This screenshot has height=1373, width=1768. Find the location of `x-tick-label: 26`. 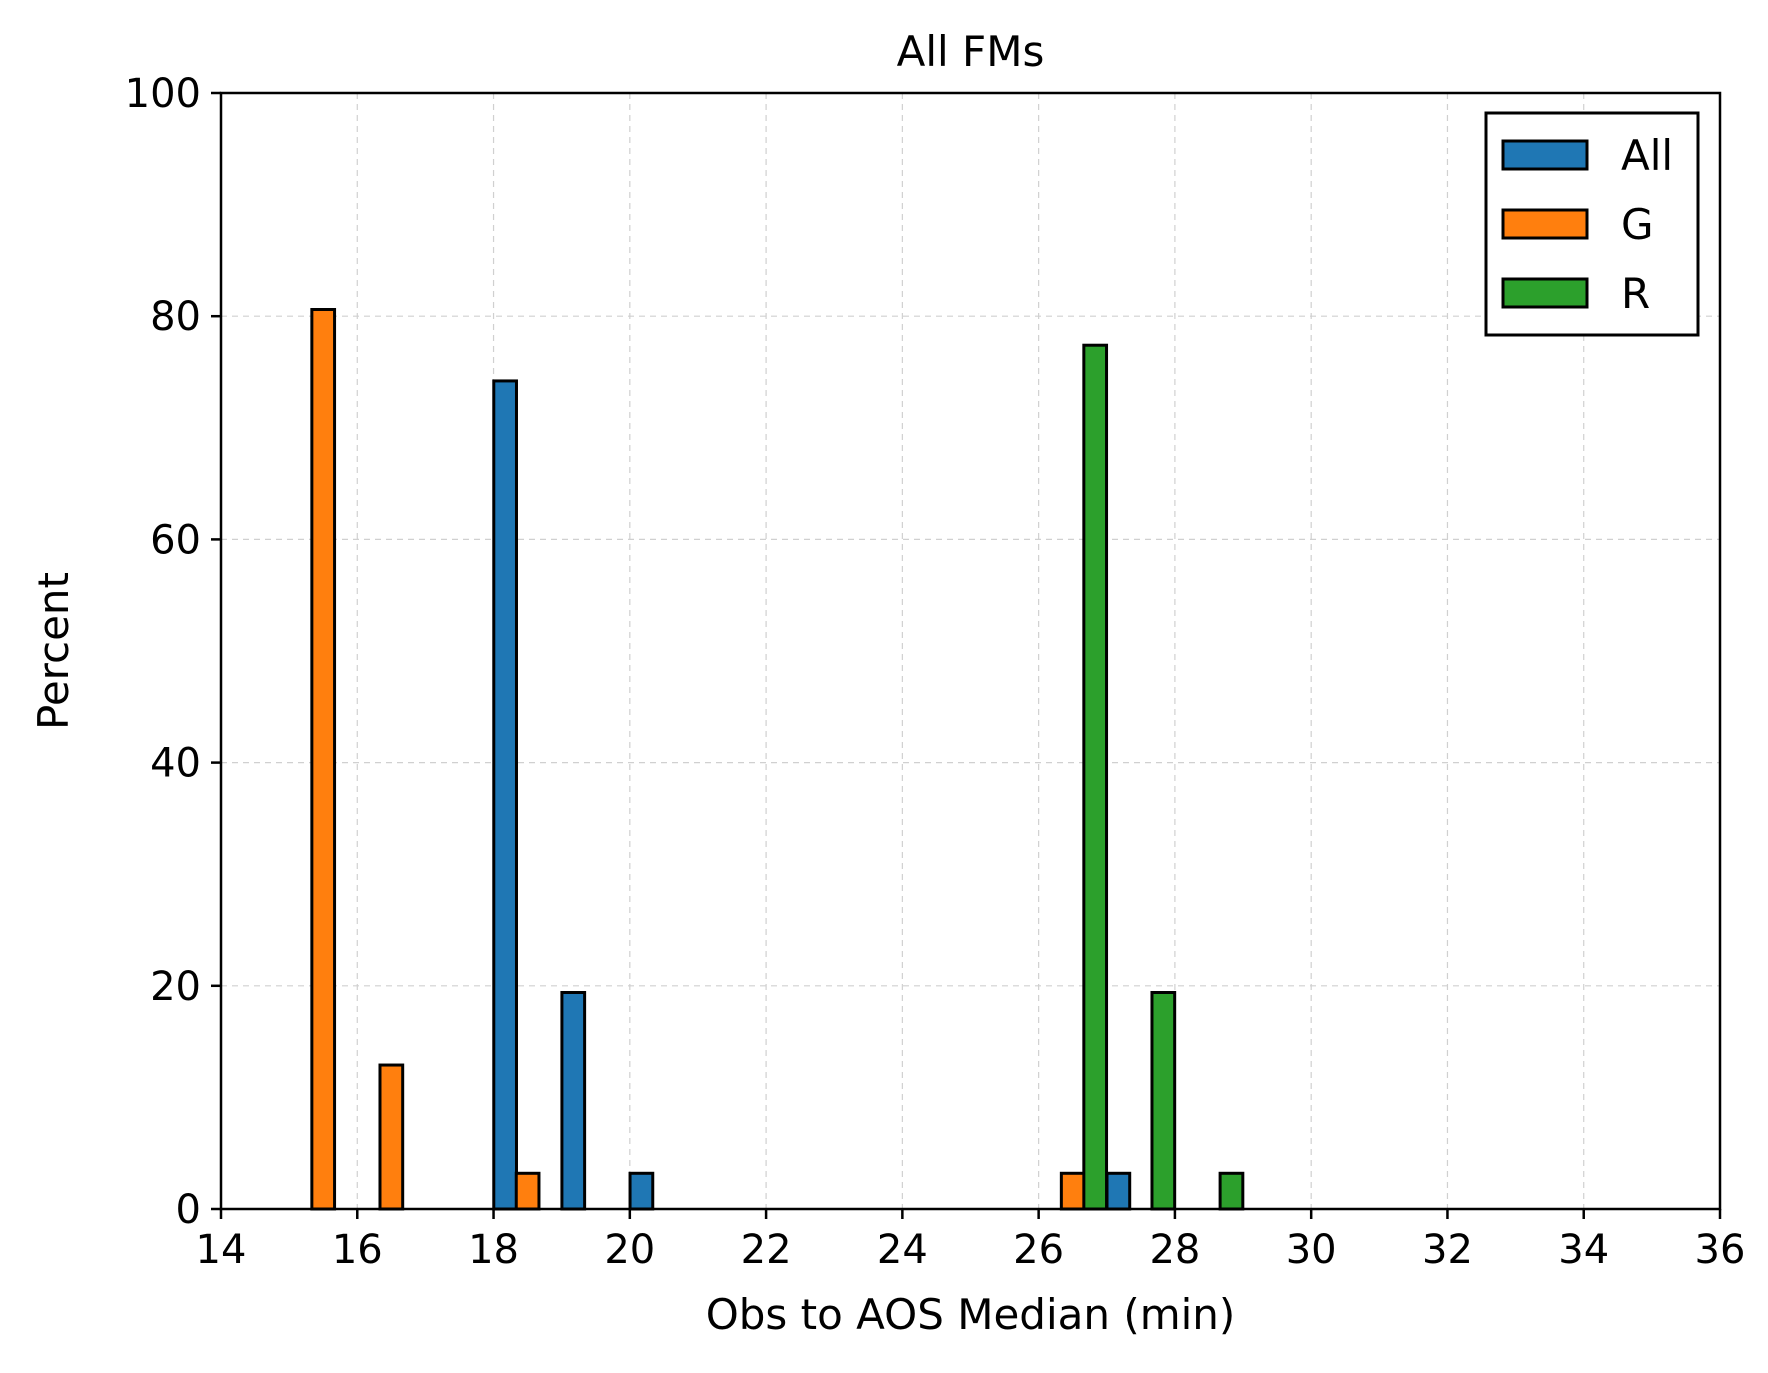

x-tick-label: 26 is located at coordinates (1038, 1250).